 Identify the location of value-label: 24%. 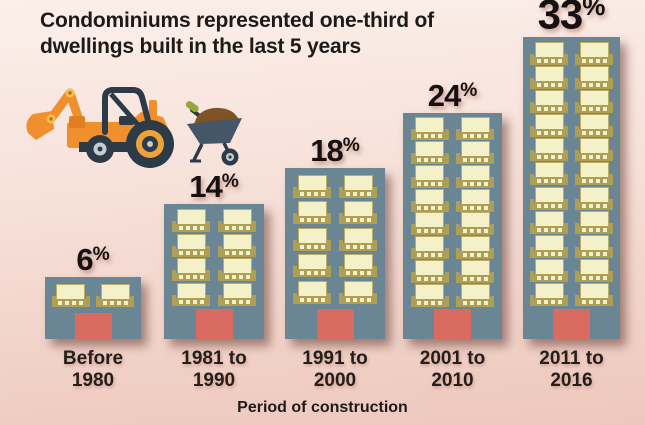
(453, 95).